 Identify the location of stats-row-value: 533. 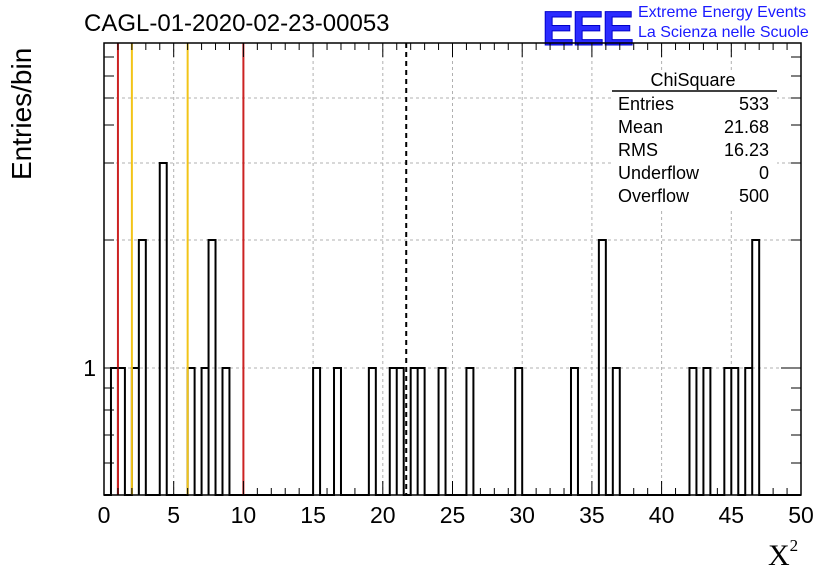
(754, 104).